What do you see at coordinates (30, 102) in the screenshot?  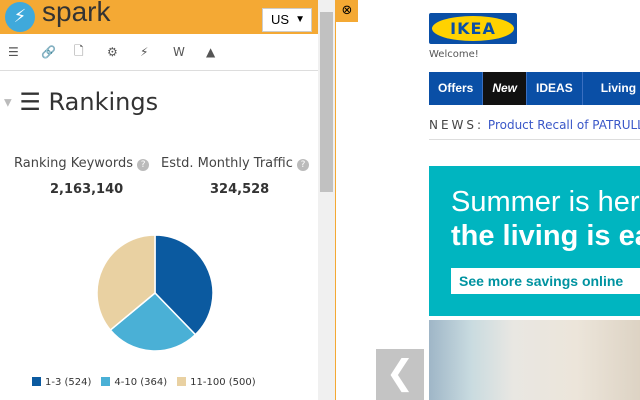 I see `list-icon: ☰` at bounding box center [30, 102].